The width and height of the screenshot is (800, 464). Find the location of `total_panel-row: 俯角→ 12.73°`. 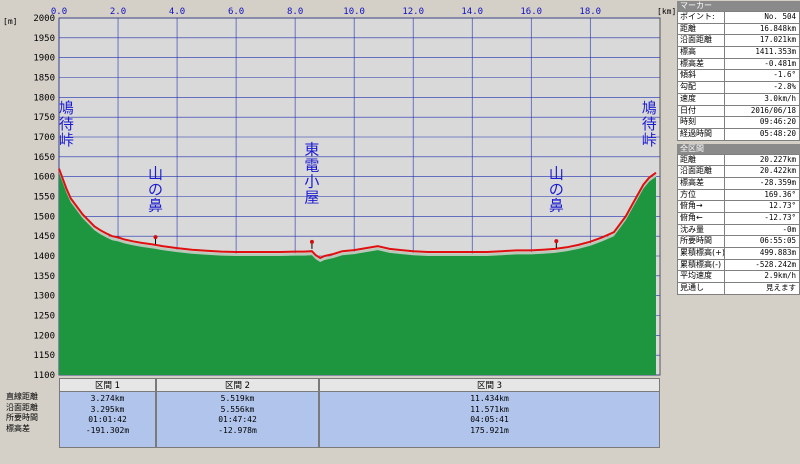

total_panel-row: 俯角→ 12.73° is located at coordinates (738, 207).